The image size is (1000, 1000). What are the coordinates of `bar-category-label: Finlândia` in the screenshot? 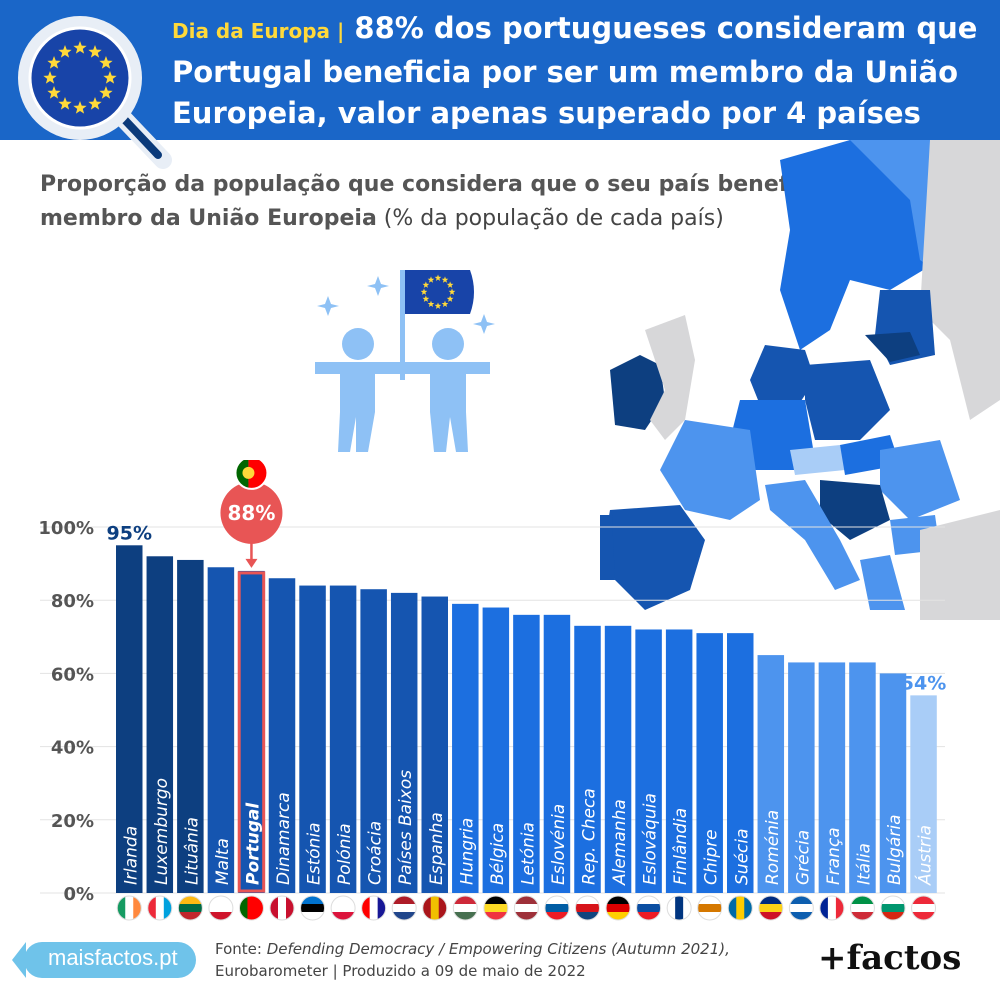 It's located at (681, 846).